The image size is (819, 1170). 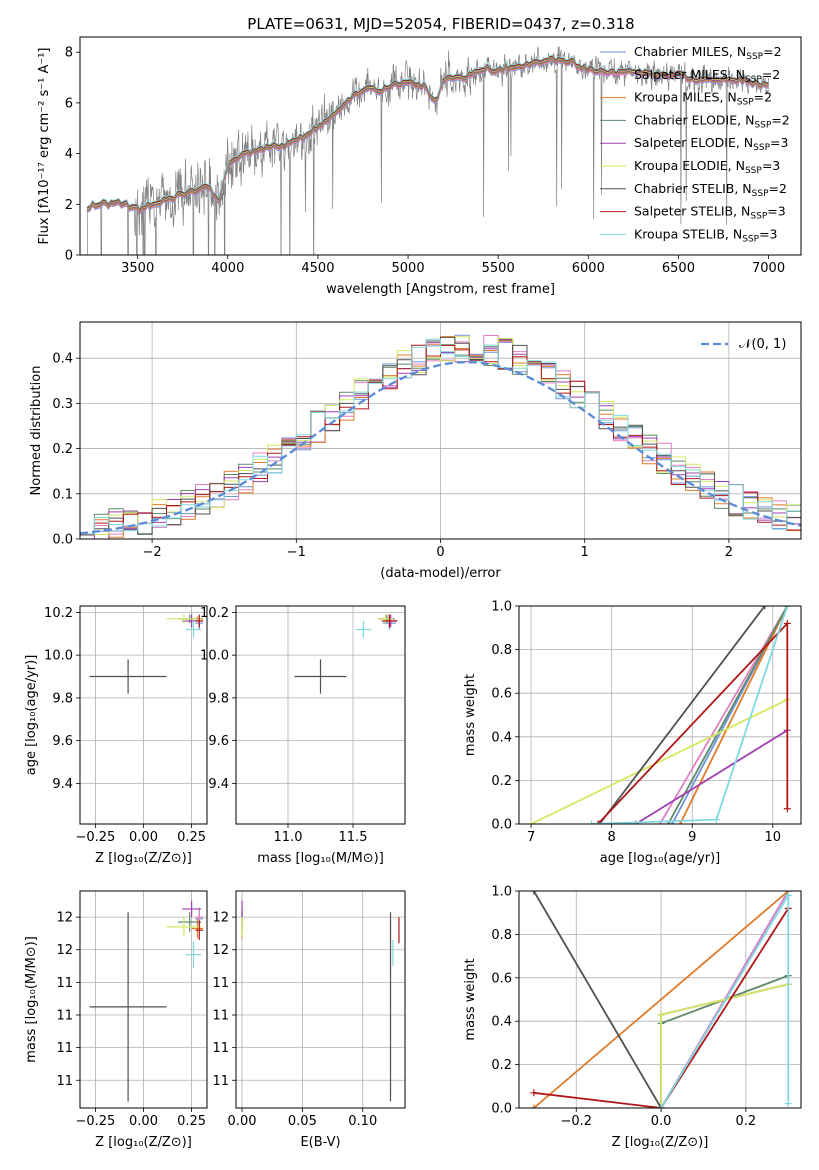 I want to click on x-tick-label: −0.25, so click(x=95, y=1121).